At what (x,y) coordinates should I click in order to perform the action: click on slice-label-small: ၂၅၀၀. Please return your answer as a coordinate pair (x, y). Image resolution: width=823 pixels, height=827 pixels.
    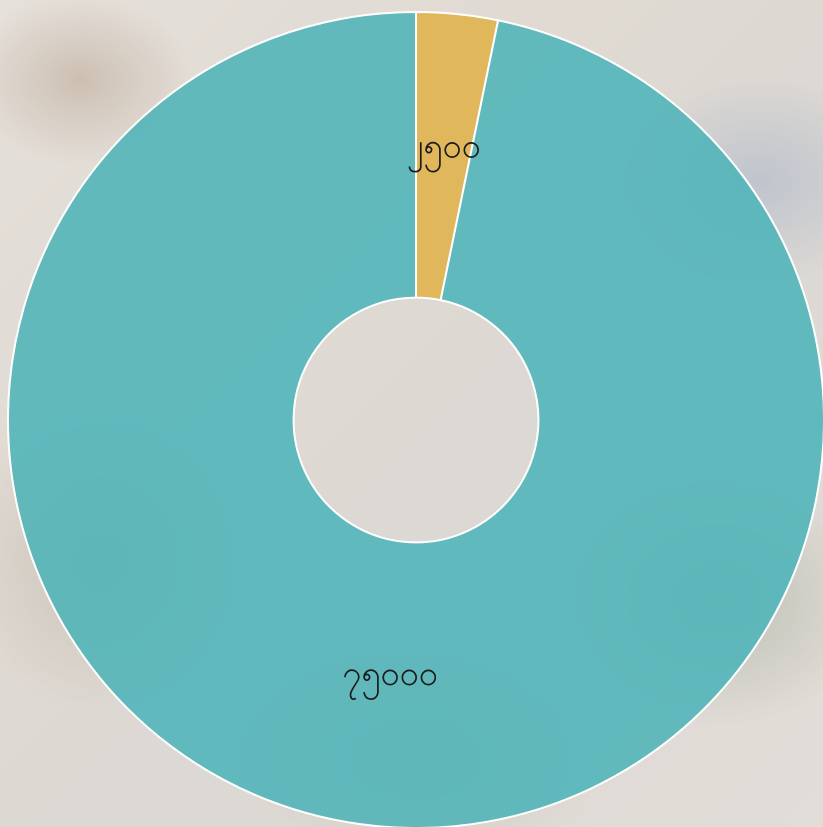
    Looking at the image, I should click on (444, 150).